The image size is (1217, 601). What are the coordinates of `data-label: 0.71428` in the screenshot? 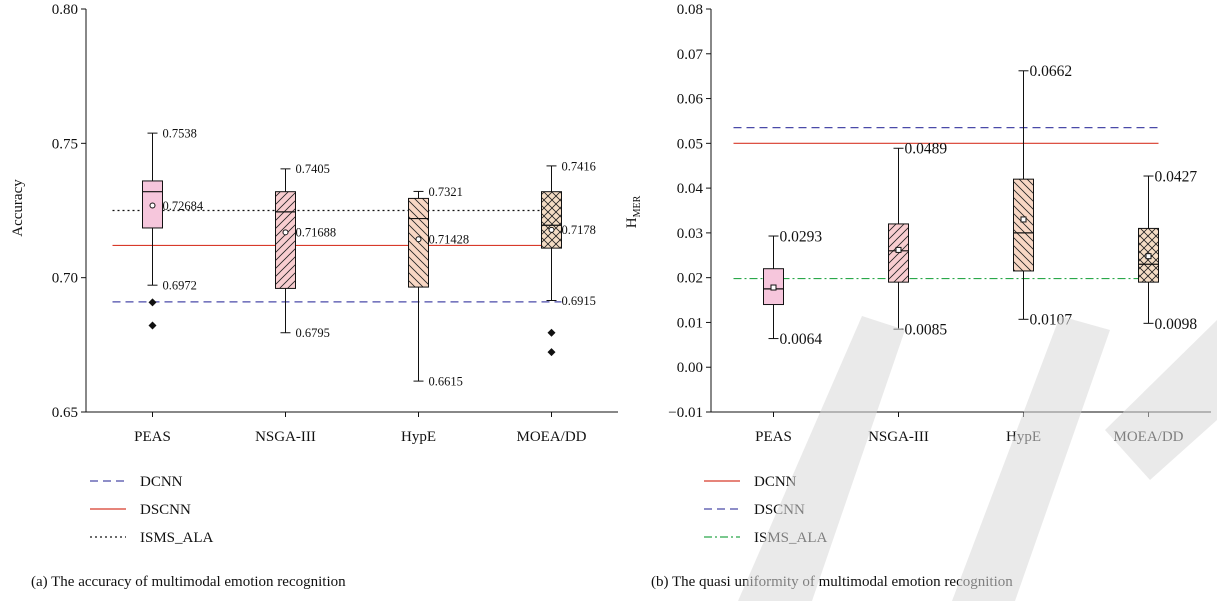 It's located at (449, 240).